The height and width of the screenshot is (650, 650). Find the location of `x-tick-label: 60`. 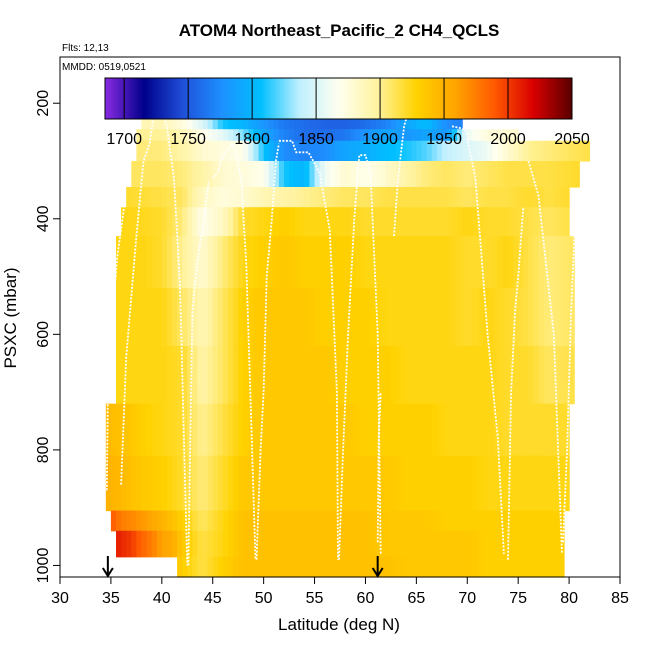

x-tick-label: 60 is located at coordinates (366, 598).